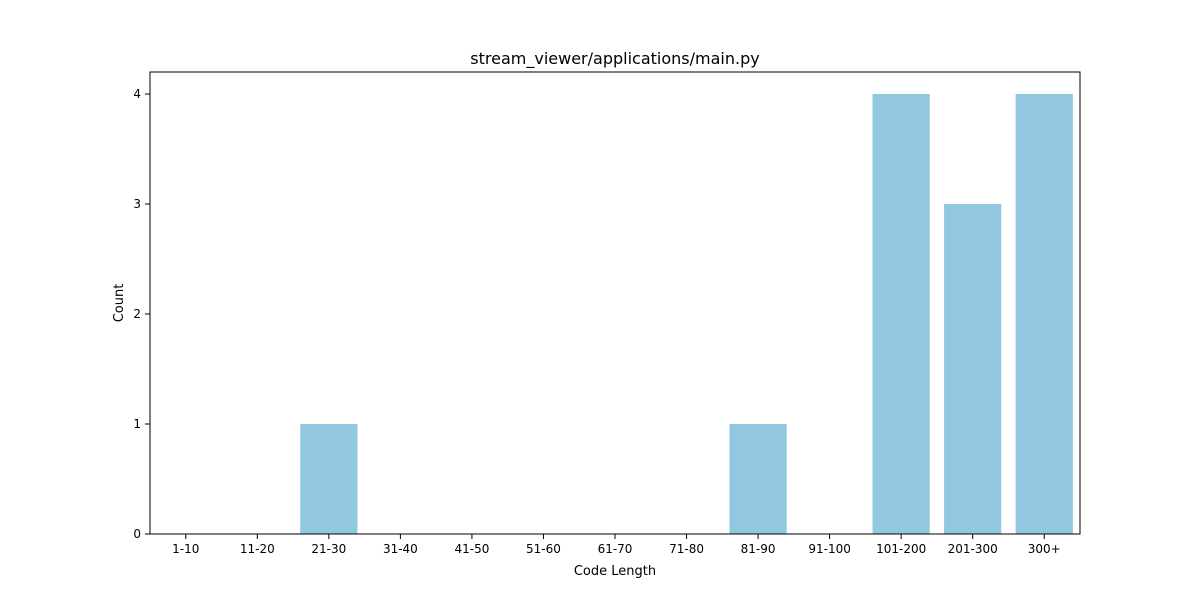 The width and height of the screenshot is (1200, 604). I want to click on x-tick-label: 300+, so click(1044, 549).